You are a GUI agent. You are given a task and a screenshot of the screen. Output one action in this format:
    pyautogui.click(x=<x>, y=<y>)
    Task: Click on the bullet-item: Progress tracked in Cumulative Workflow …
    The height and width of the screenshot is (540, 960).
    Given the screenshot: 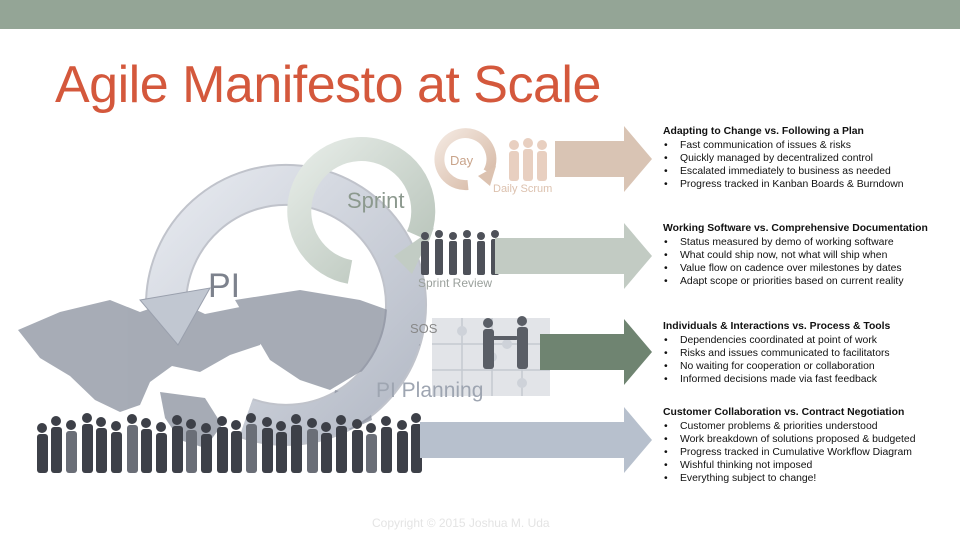 What is the action you would take?
    pyautogui.click(x=809, y=452)
    